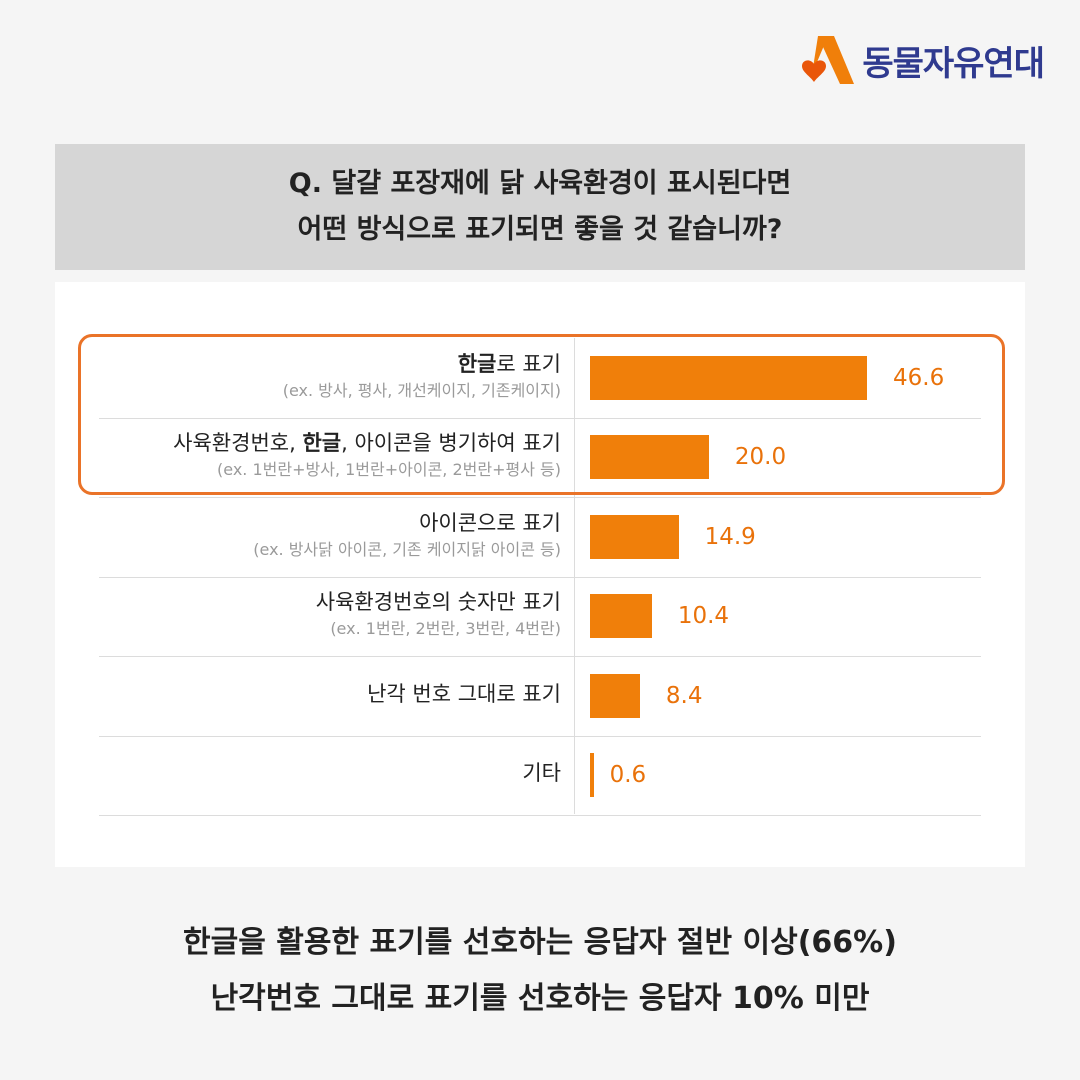 Image resolution: width=1080 pixels, height=1080 pixels. Describe the element at coordinates (628, 775) in the screenshot. I see `value-label: 0.6` at that location.